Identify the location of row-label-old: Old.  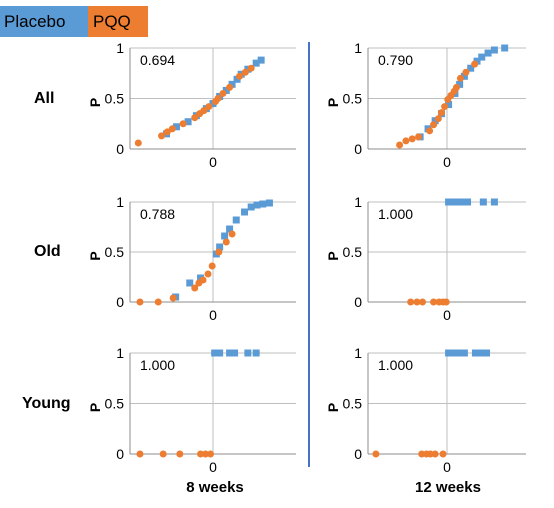
(47, 251).